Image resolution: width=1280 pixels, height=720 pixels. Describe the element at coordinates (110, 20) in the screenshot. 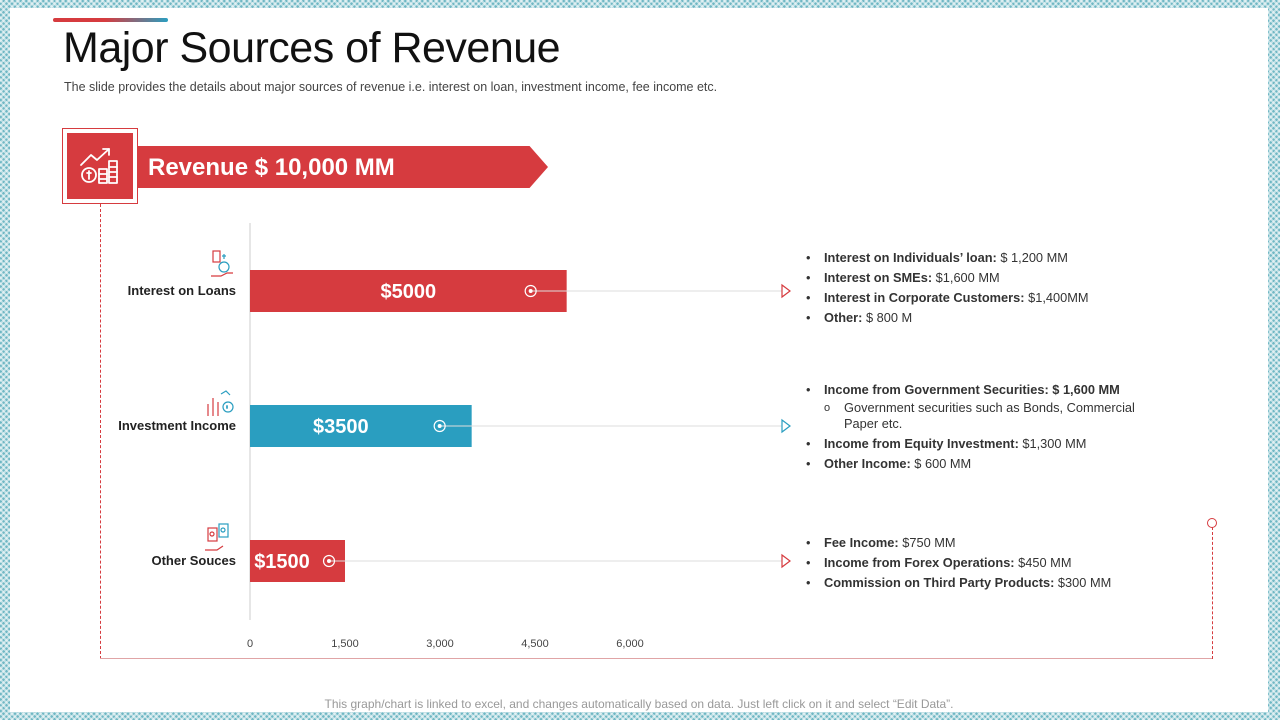

I see `accent-bar` at that location.